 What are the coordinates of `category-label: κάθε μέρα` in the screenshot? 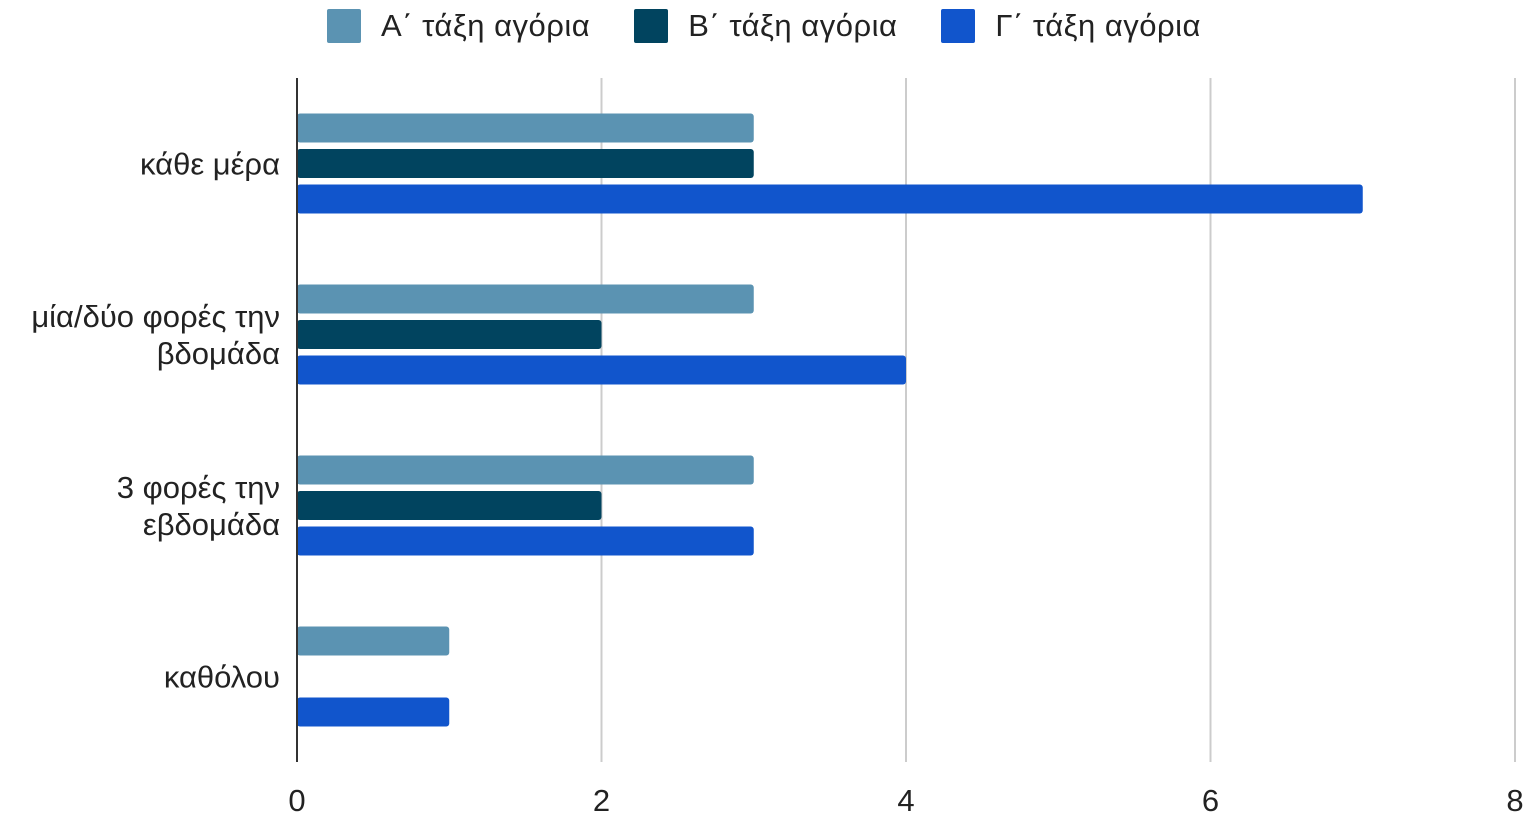 It's located at (210, 164).